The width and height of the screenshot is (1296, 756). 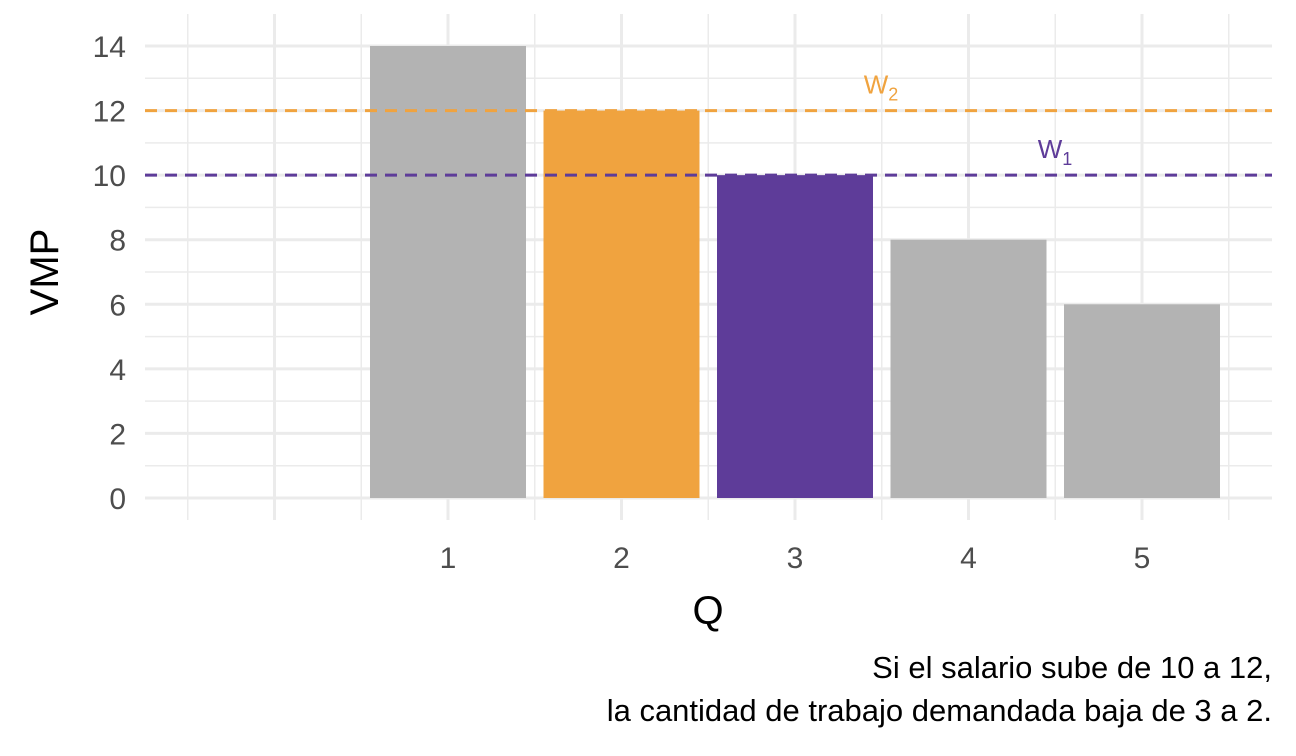 What do you see at coordinates (621, 304) in the screenshot?
I see `bar-q2` at bounding box center [621, 304].